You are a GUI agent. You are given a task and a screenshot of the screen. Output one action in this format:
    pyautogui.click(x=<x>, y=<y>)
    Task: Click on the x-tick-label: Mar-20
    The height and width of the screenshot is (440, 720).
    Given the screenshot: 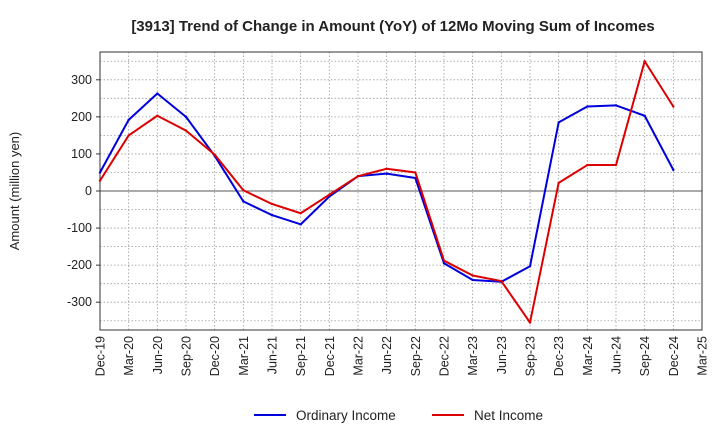 What is the action you would take?
    pyautogui.click(x=129, y=356)
    